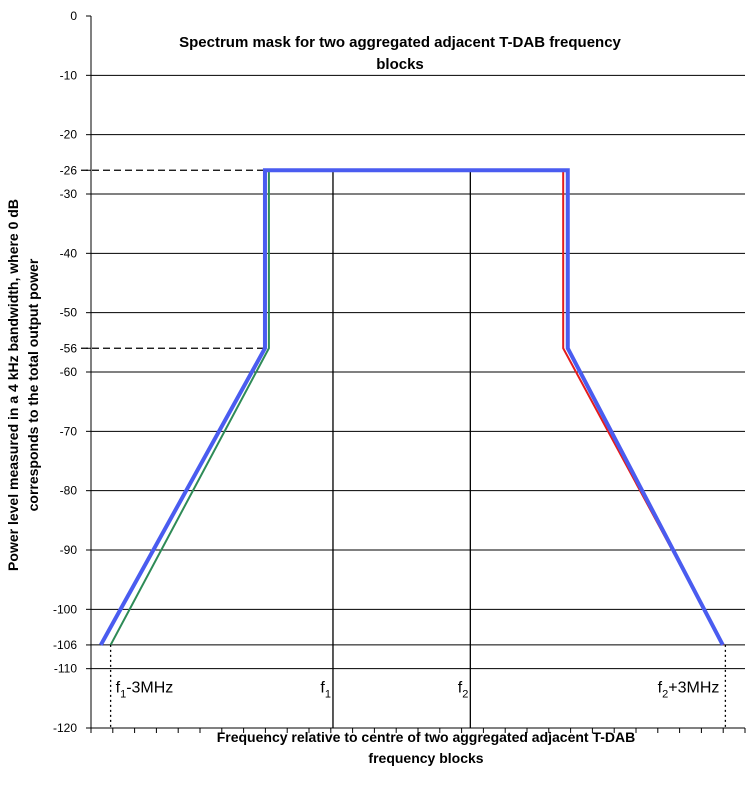  Describe the element at coordinates (418, 686) in the screenshot. I see `frequency-markers: f1-3MHz f1 f2 f2+3MHz` at that location.